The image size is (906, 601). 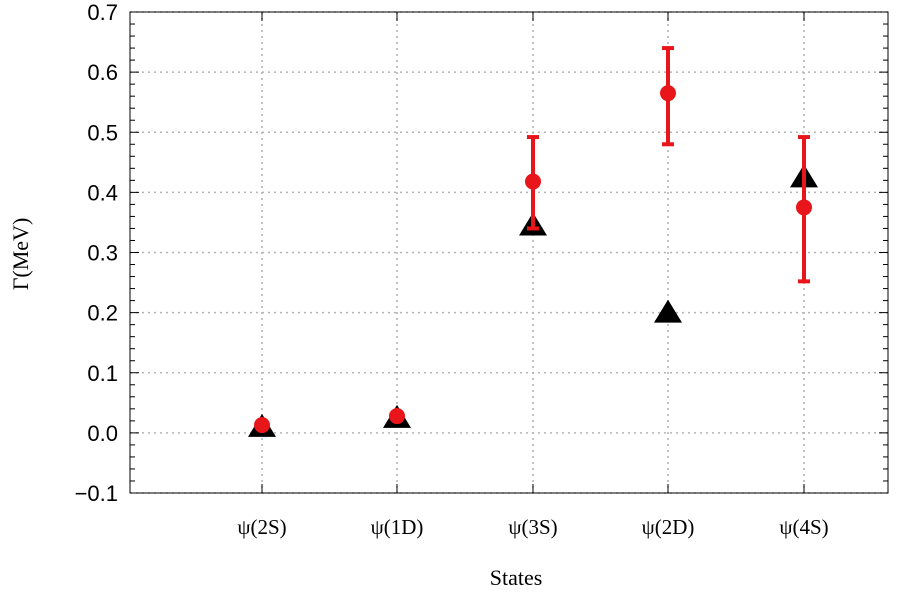 I want to click on x-tick-label: ψ(3S), so click(x=532, y=527).